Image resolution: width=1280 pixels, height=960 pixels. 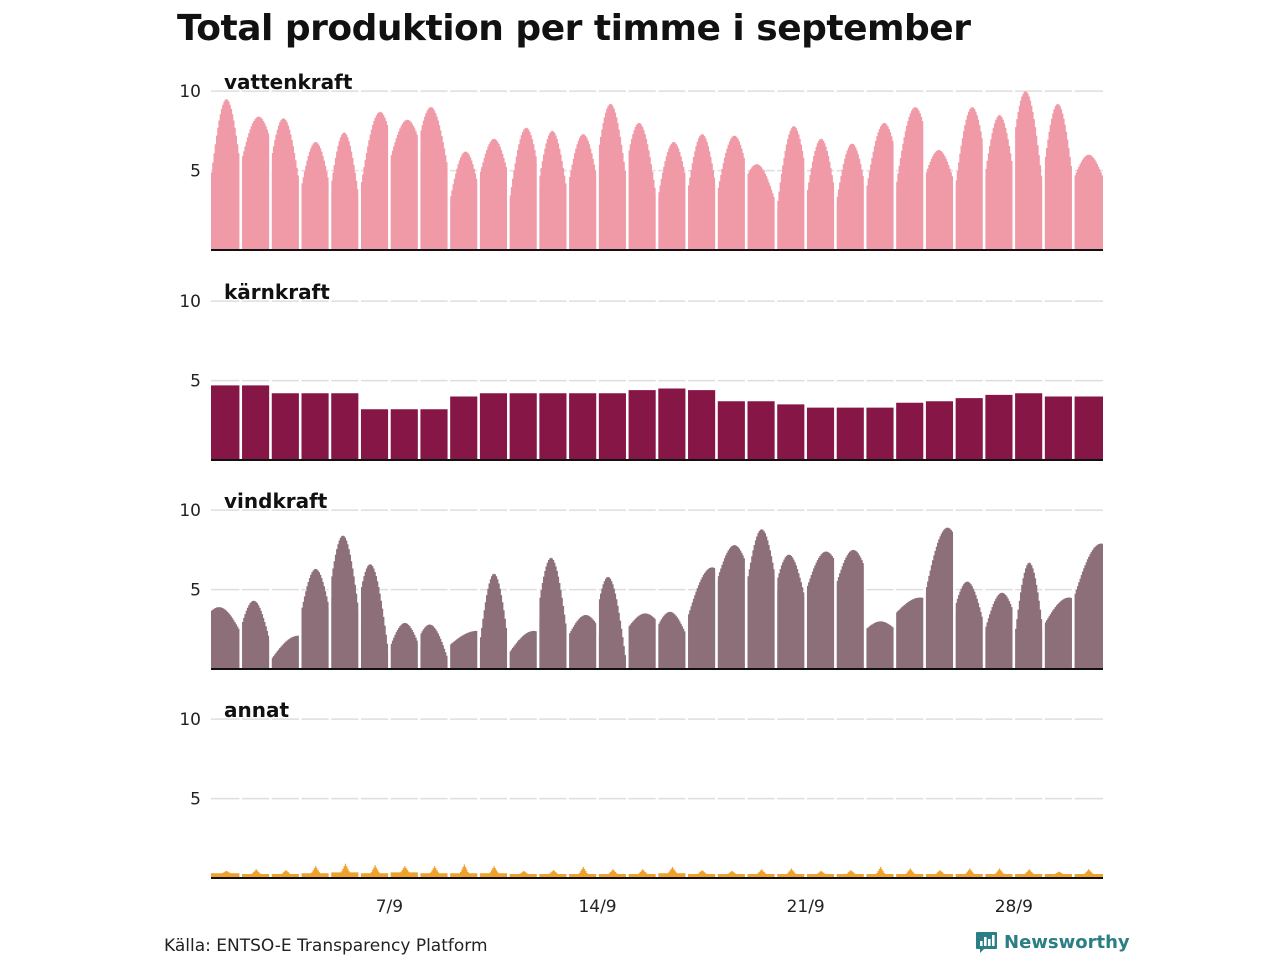 What do you see at coordinates (276, 501) in the screenshot?
I see `series-label-vindkraft: vindkraft` at bounding box center [276, 501].